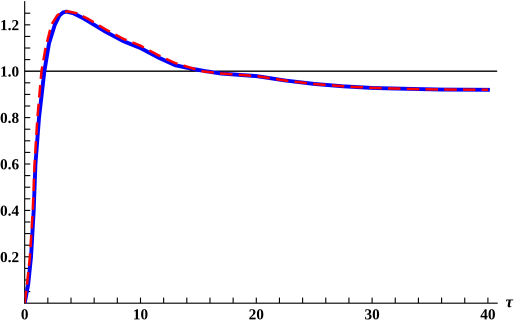 This screenshot has height=326, width=525. What do you see at coordinates (256, 314) in the screenshot?
I see `x-tick-label: 20` at bounding box center [256, 314].